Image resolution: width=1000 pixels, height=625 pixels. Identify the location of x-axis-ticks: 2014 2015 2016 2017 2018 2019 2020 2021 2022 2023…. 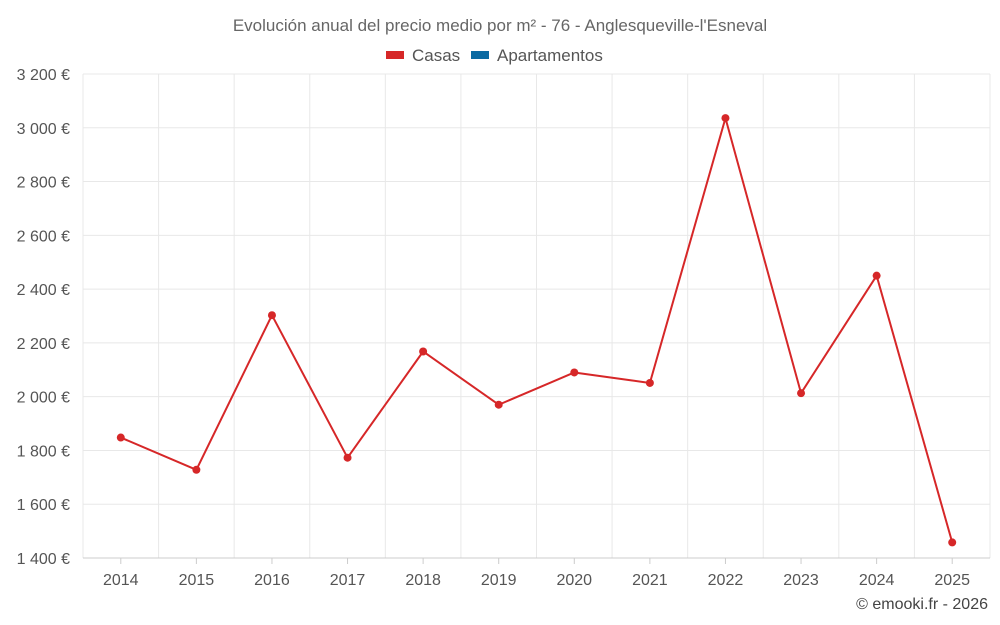
(536, 573).